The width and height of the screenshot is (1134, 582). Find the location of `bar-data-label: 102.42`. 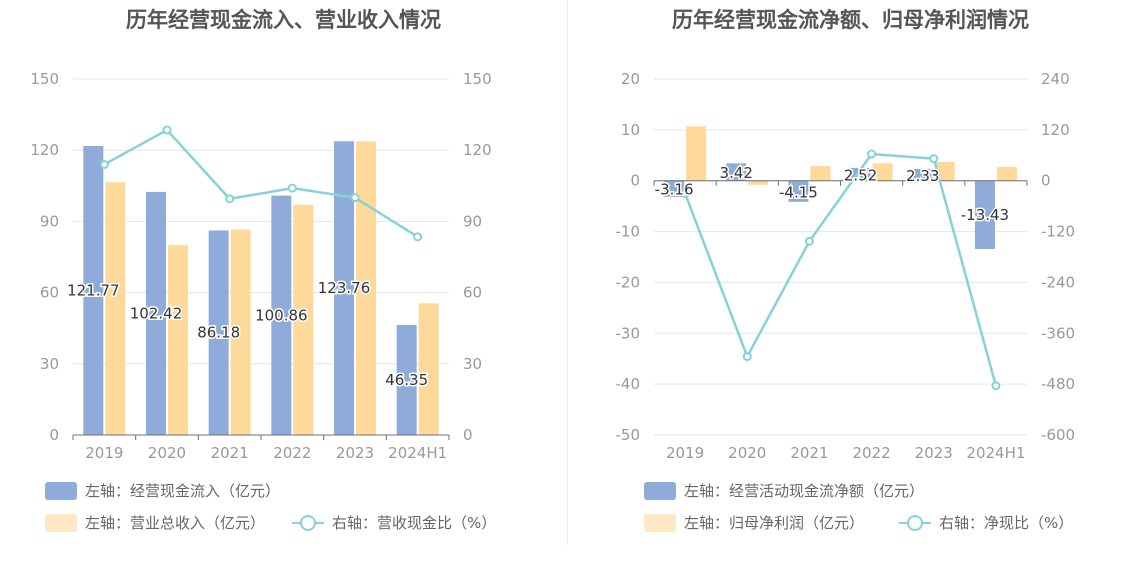

bar-data-label: 102.42 is located at coordinates (156, 313).